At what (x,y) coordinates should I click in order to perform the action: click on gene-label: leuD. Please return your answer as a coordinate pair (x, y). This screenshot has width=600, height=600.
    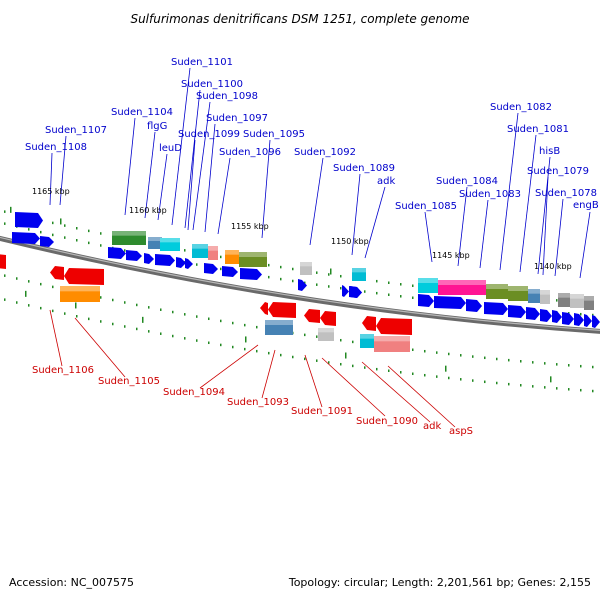
    Looking at the image, I should click on (170, 148).